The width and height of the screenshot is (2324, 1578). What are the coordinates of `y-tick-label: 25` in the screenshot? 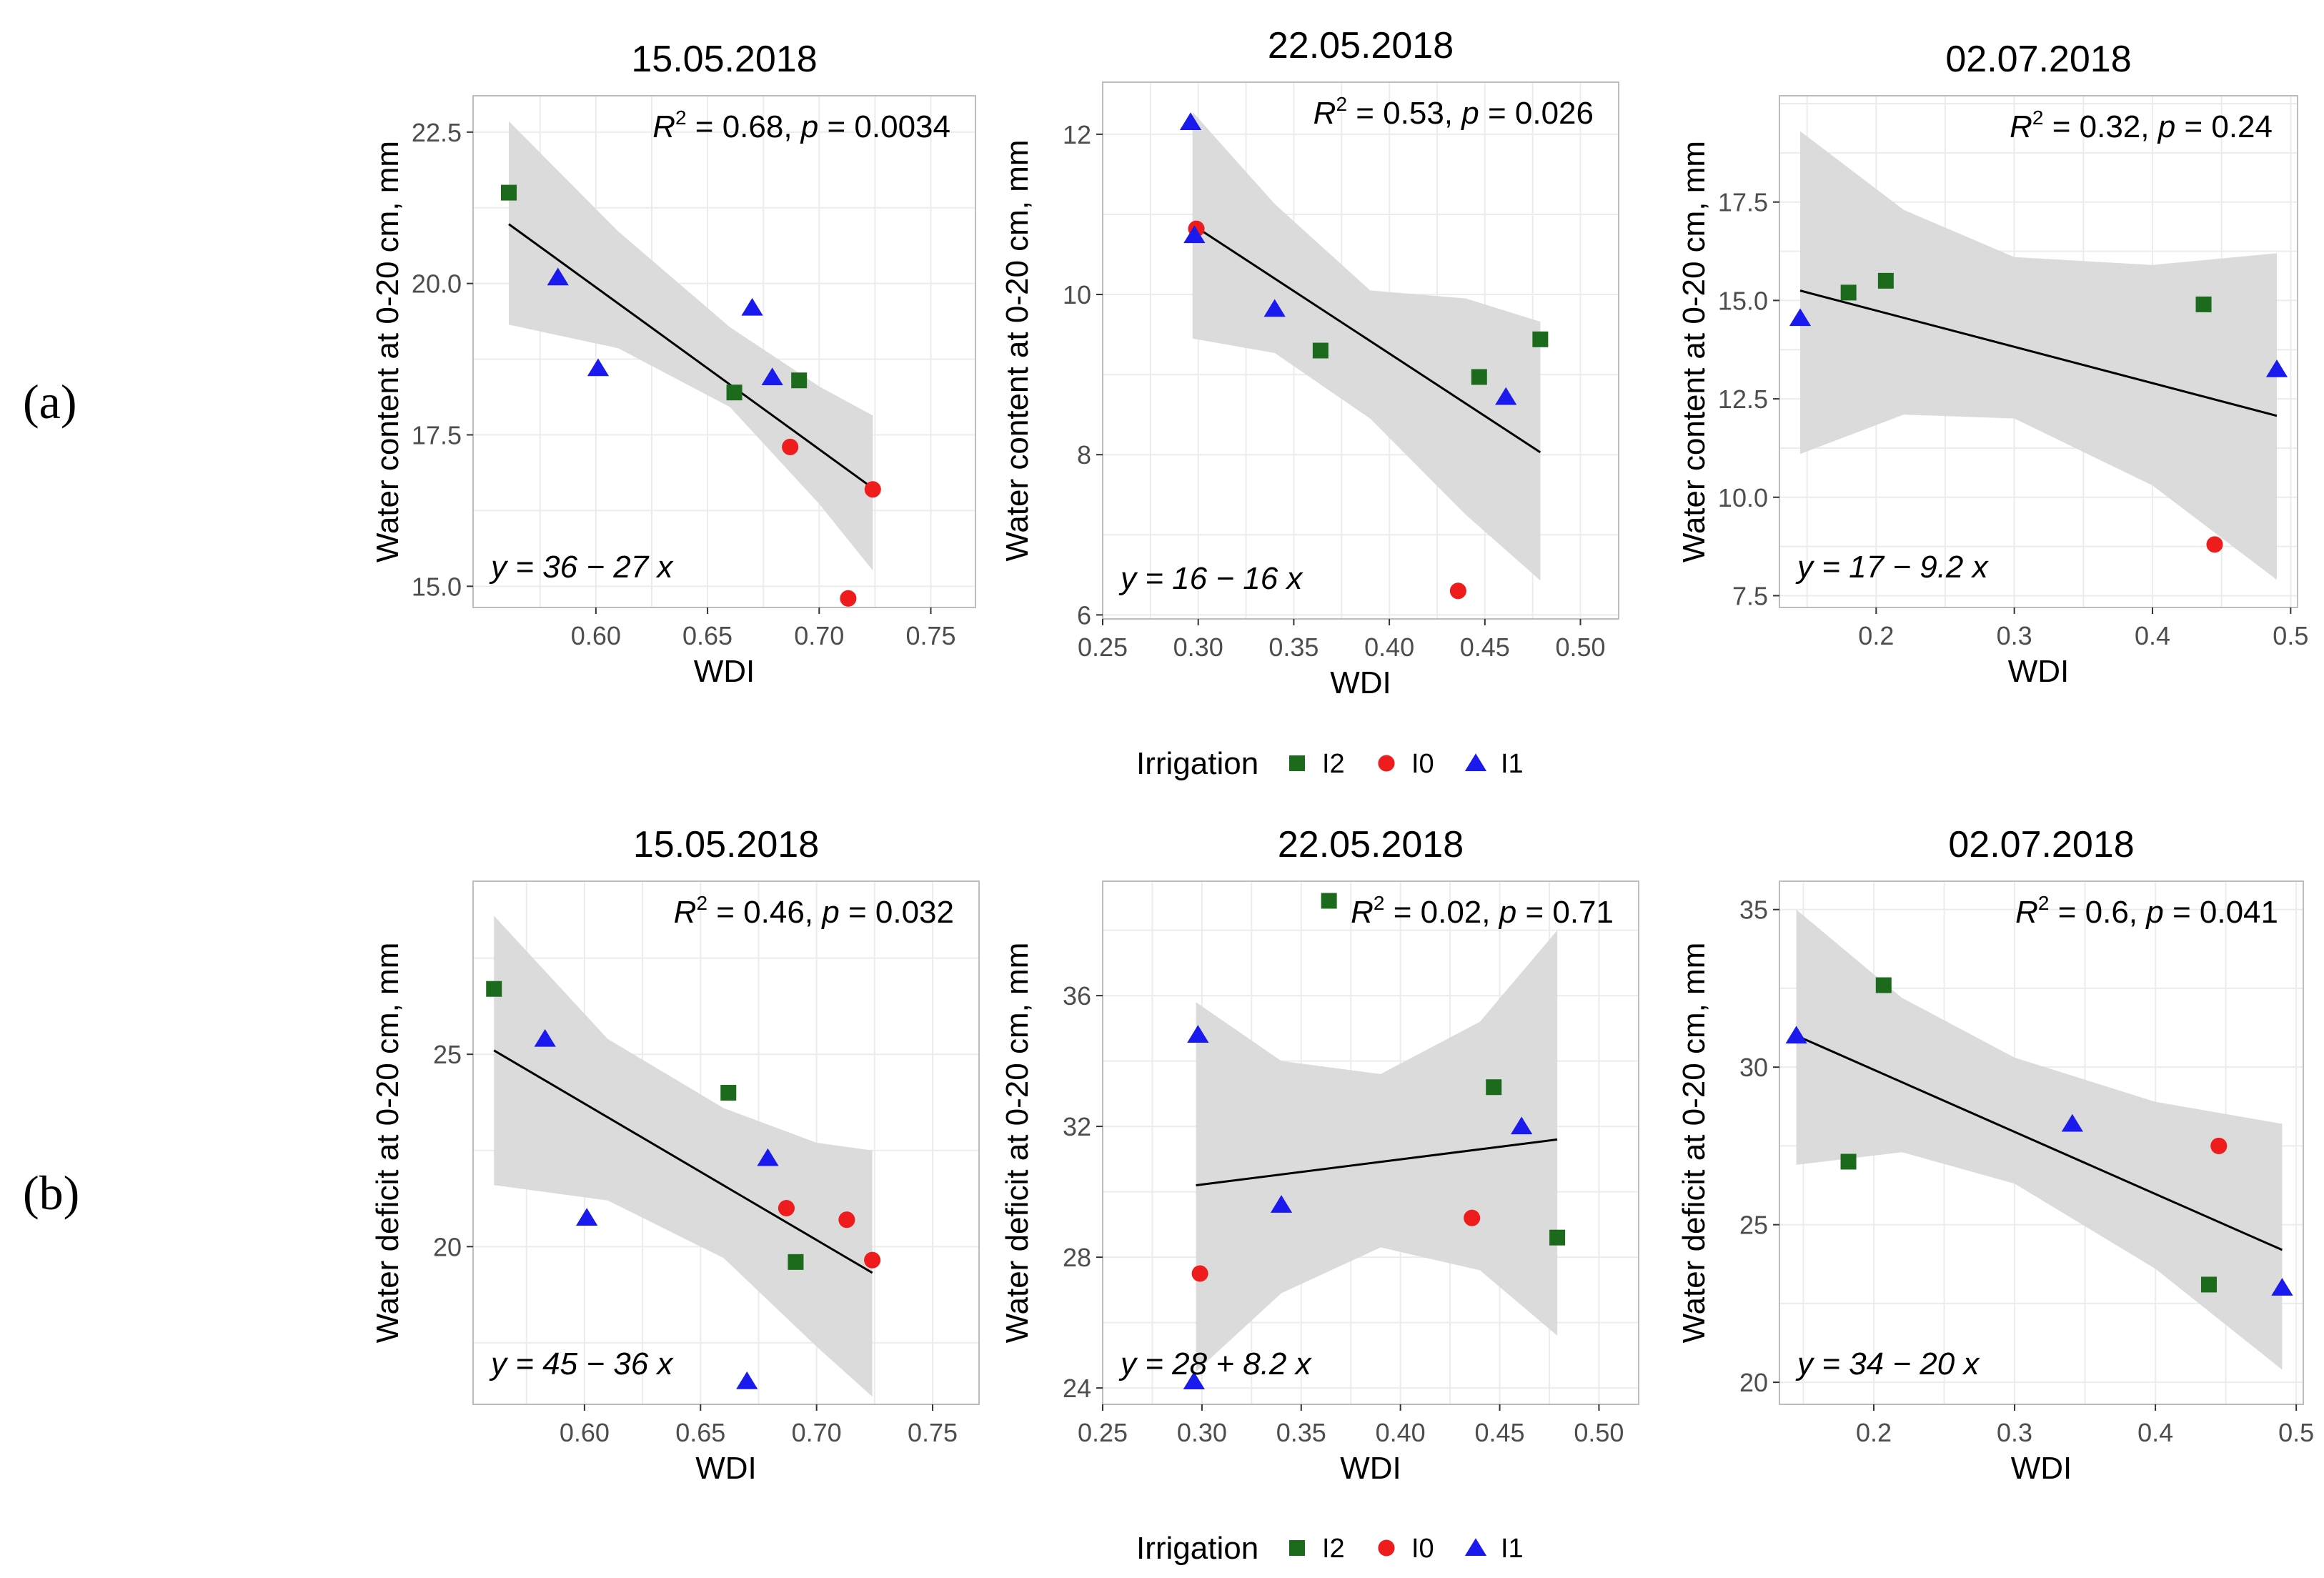 It's located at (1753, 1225).